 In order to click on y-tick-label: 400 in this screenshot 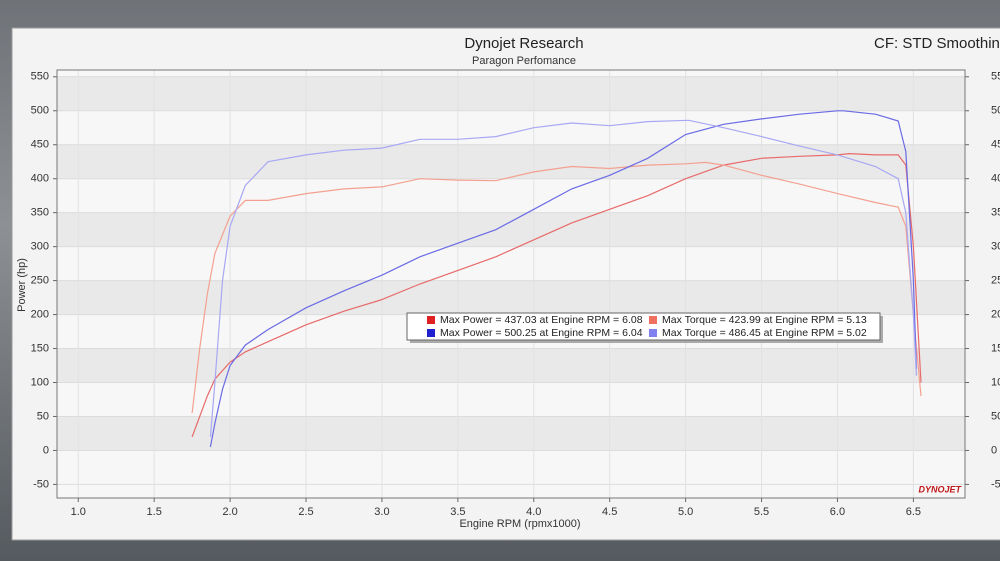, I will do `click(40, 179)`.